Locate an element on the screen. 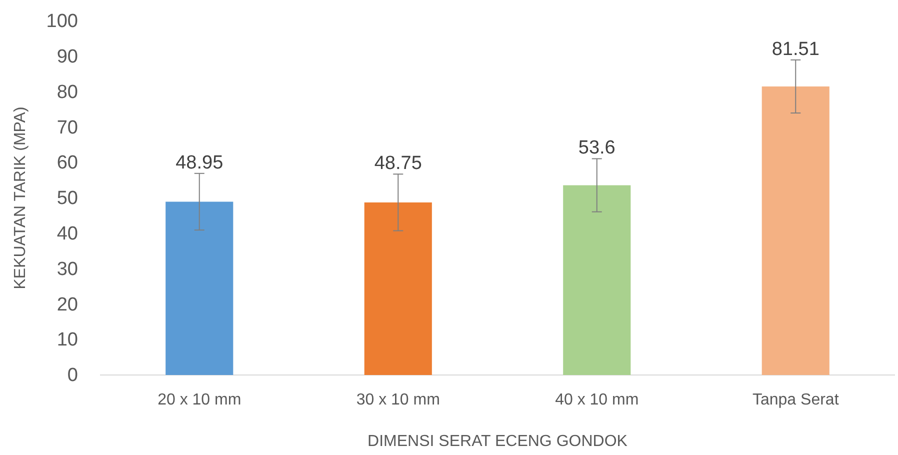 Image resolution: width=898 pixels, height=455 pixels. y-tick-label: 60 is located at coordinates (67, 163).